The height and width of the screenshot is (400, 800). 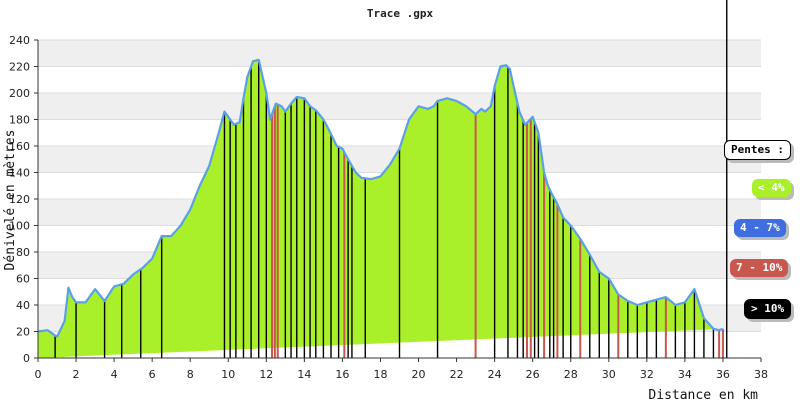 I want to click on legend-title: Pentes :, so click(x=757, y=150).